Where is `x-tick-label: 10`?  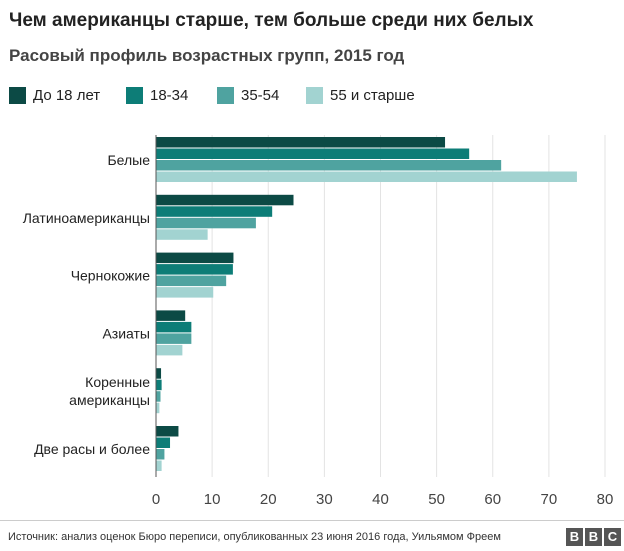 x-tick-label: 10 is located at coordinates (212, 499).